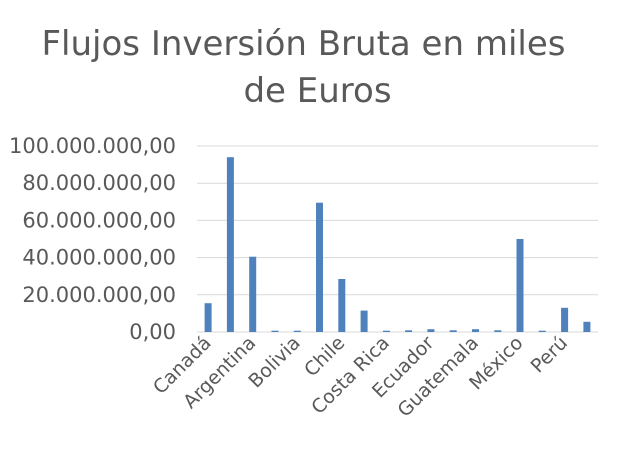  What do you see at coordinates (303, 44) in the screenshot?
I see `chart-title-line-1: Flujos Inversión Bruta en miles` at bounding box center [303, 44].